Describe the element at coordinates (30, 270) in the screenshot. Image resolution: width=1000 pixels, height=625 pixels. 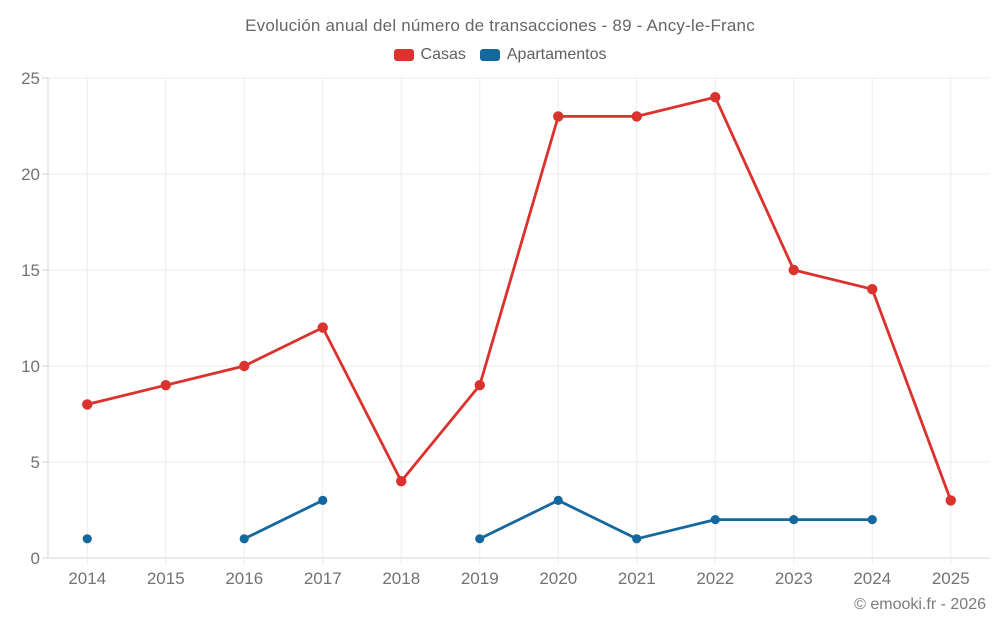
I see `svg-text: 15` at that location.